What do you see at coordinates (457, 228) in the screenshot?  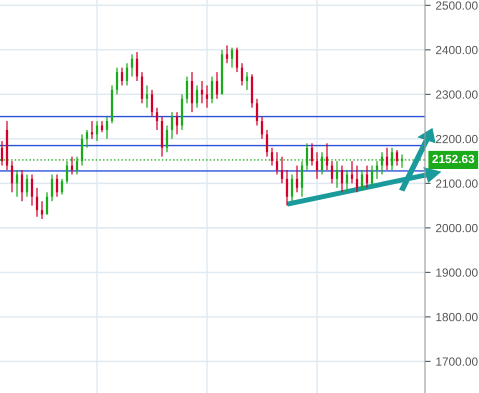 I see `y-tick-label: 2000.00` at bounding box center [457, 228].